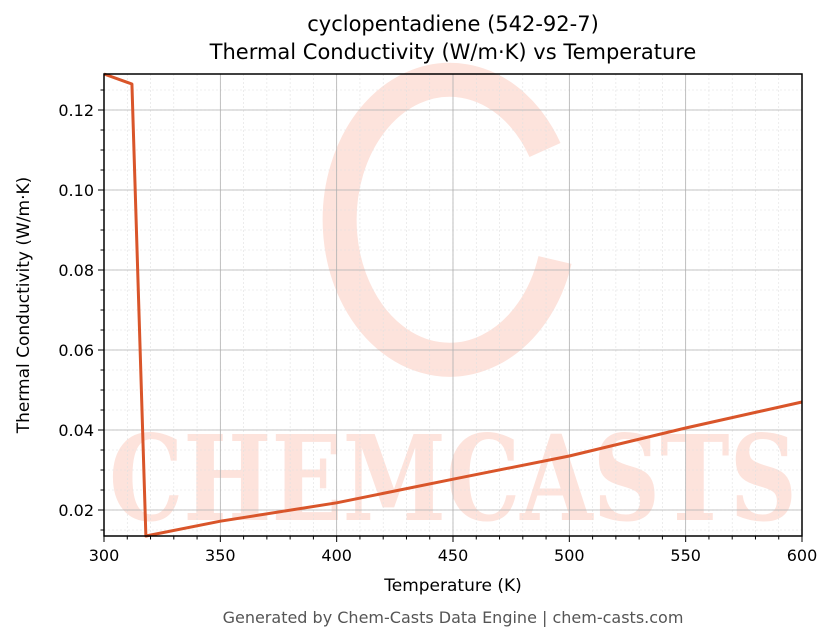 Image resolution: width=836 pixels, height=644 pixels. I want to click on y-tick-label: 0.06, so click(76, 350).